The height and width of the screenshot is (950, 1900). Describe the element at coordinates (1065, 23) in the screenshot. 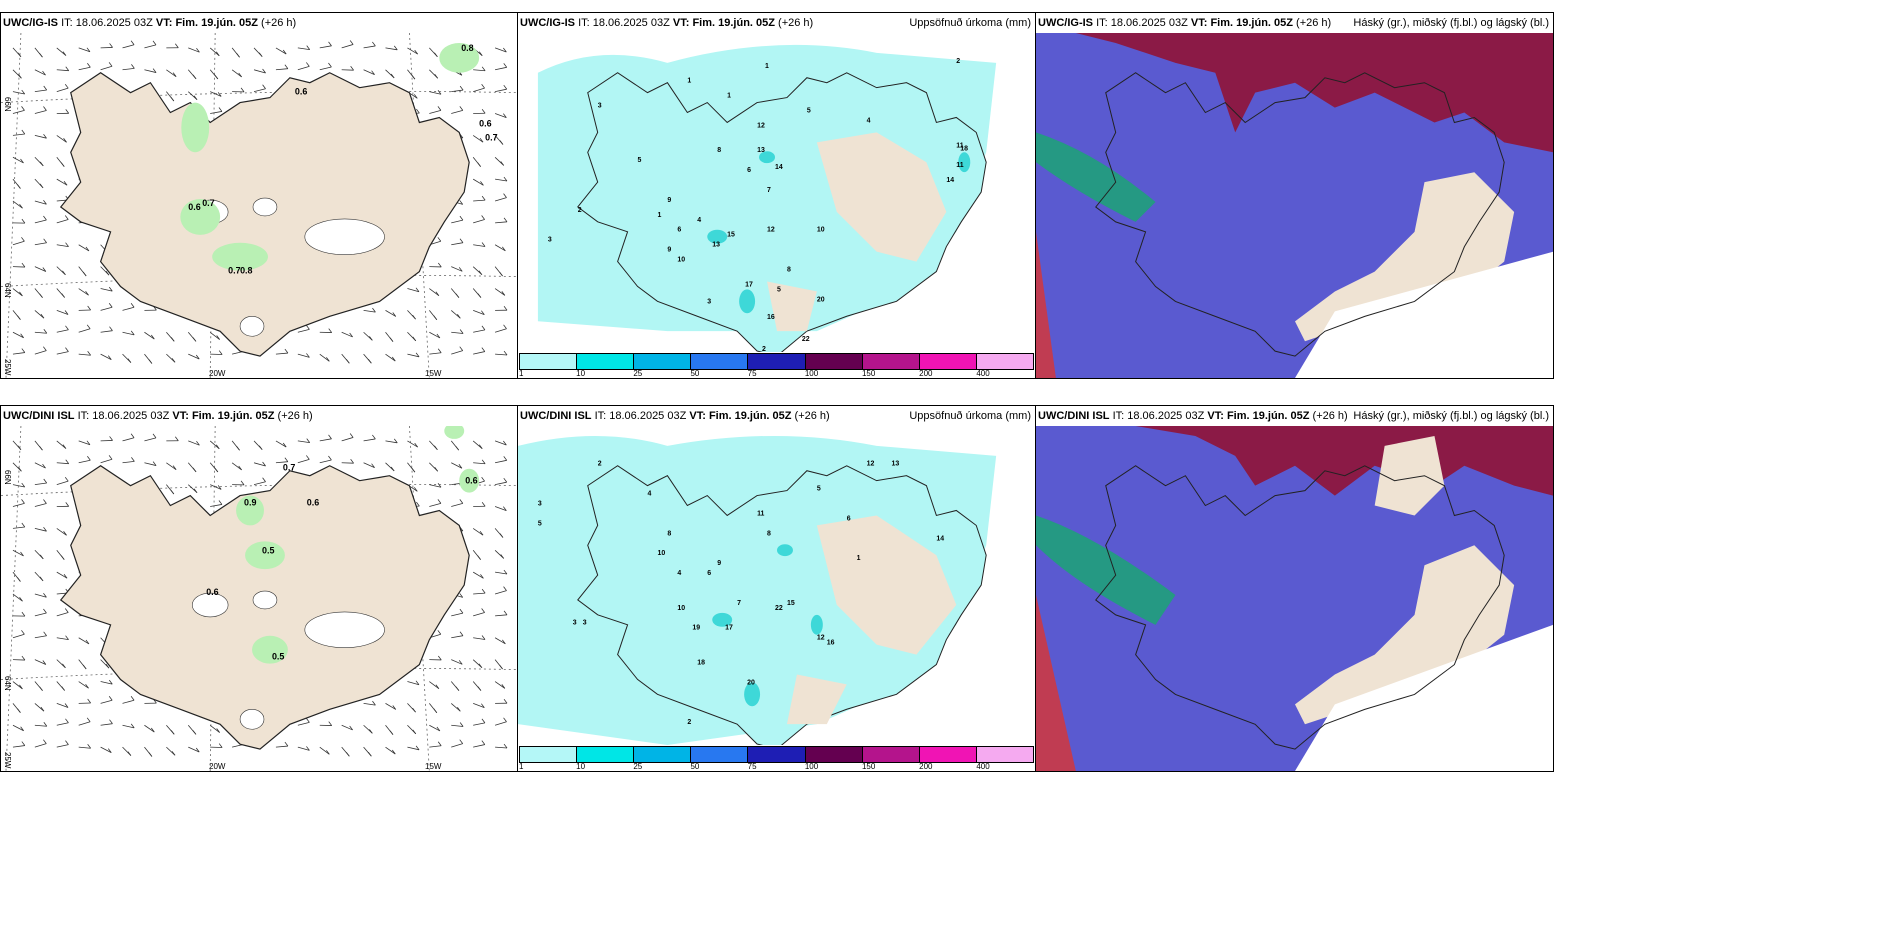

I see `model-name: UWC/IG-IS` at that location.